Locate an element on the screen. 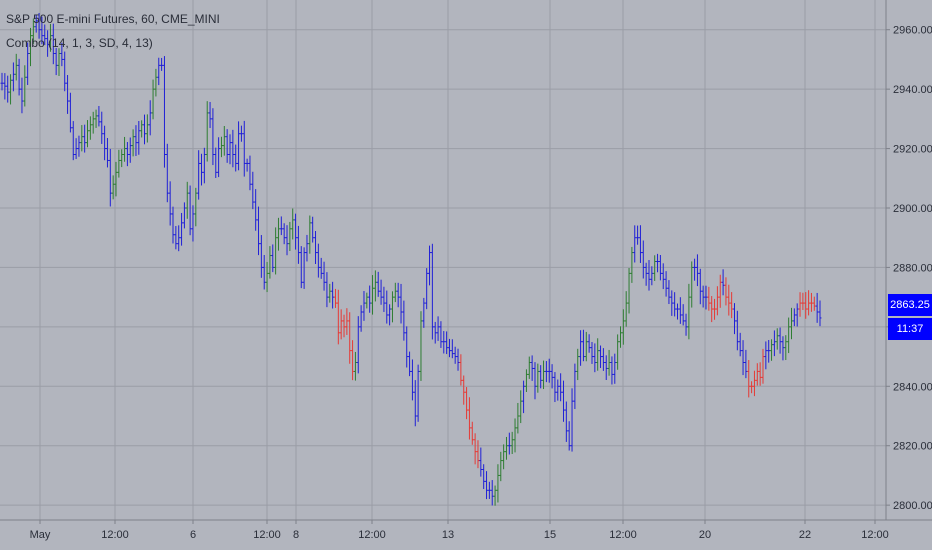 This screenshot has height=550, width=932. x-tick-label: 6 is located at coordinates (193, 535).